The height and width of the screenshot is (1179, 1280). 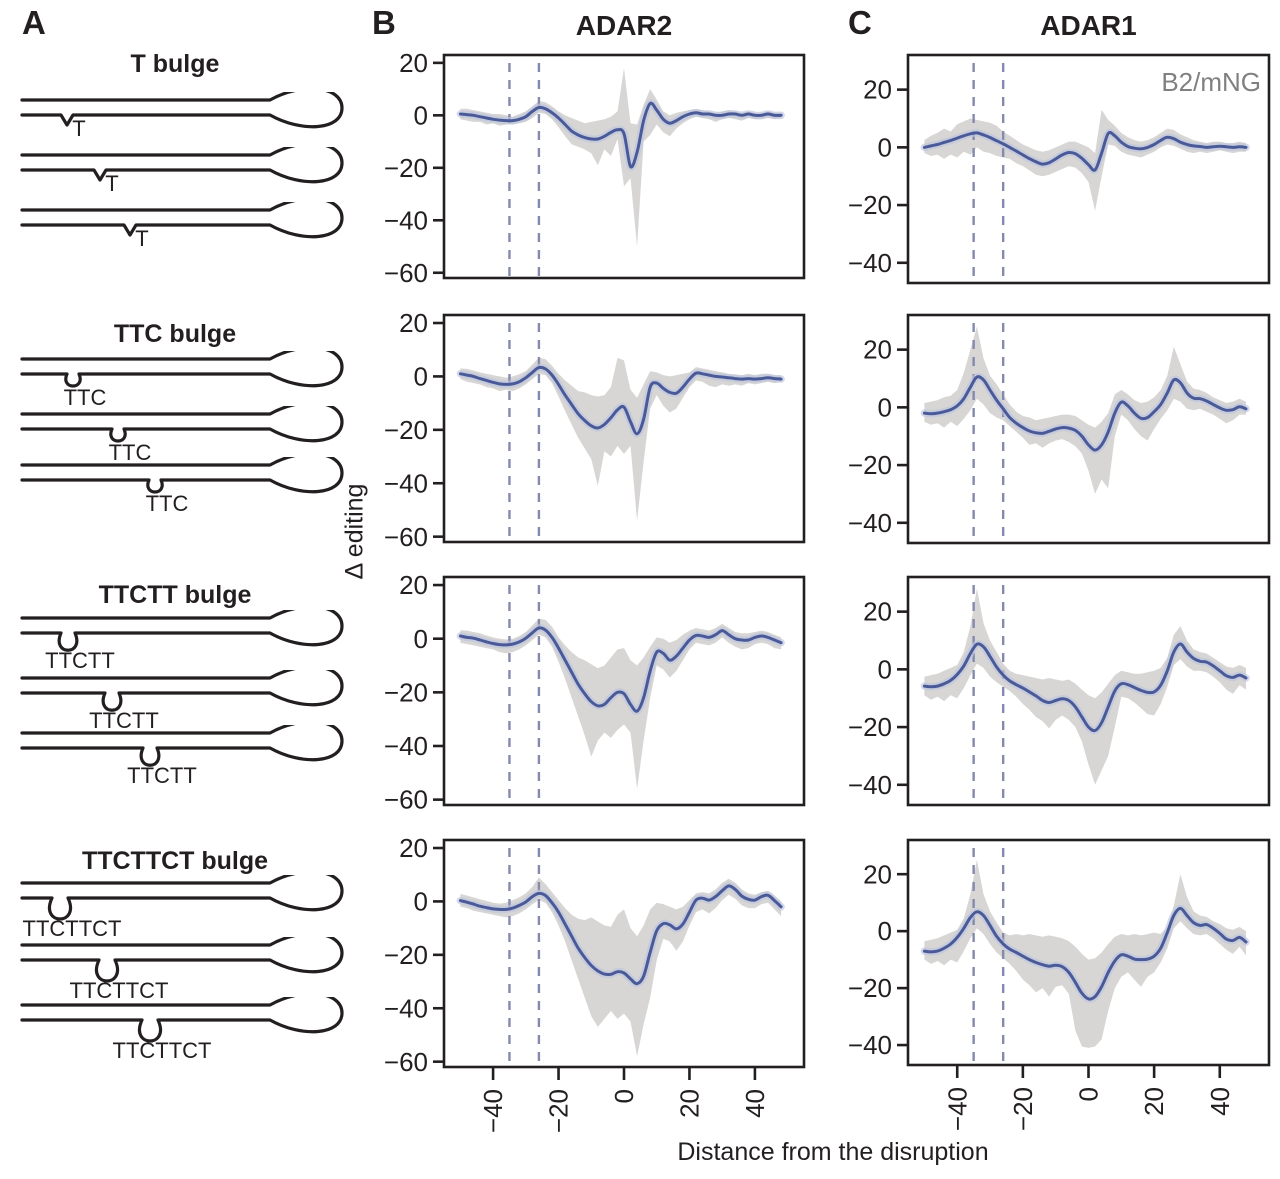 What do you see at coordinates (354, 531) in the screenshot?
I see `y-axis-label: Δ editing` at bounding box center [354, 531].